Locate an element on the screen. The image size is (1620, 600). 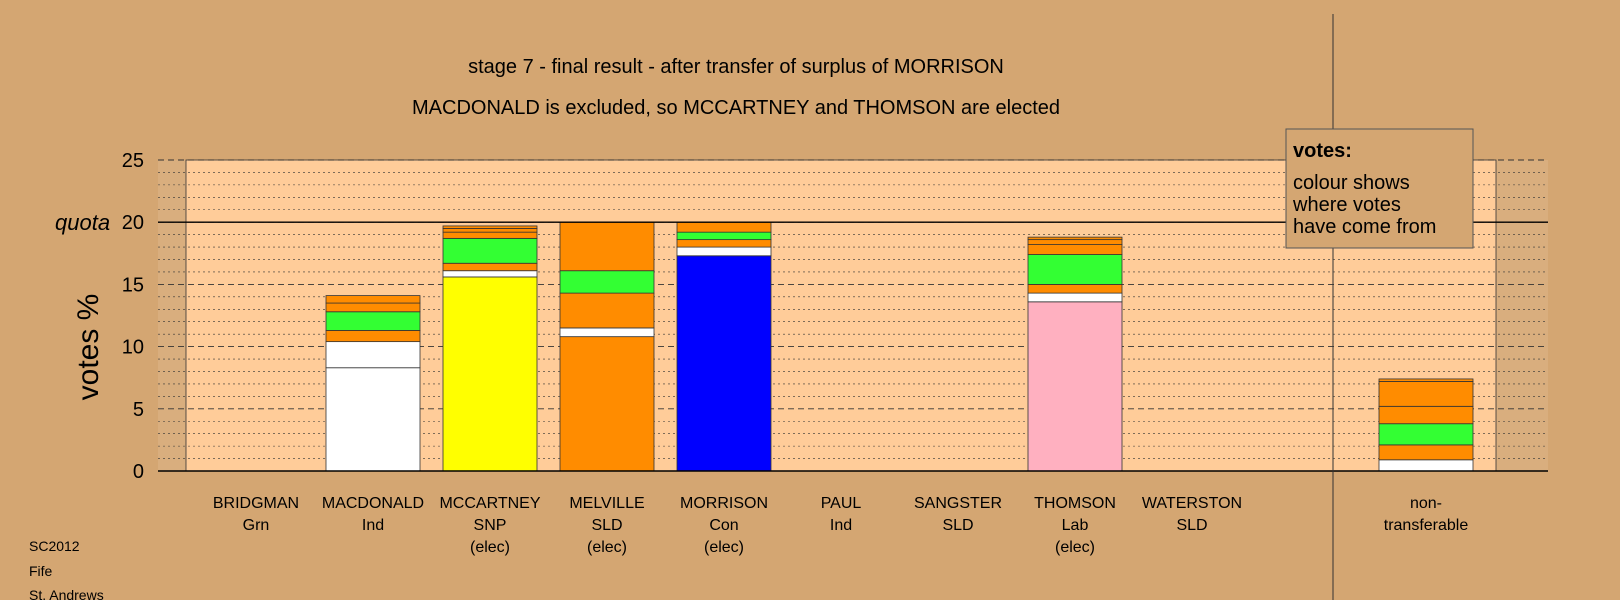
bar-macdonald is located at coordinates (373, 383).